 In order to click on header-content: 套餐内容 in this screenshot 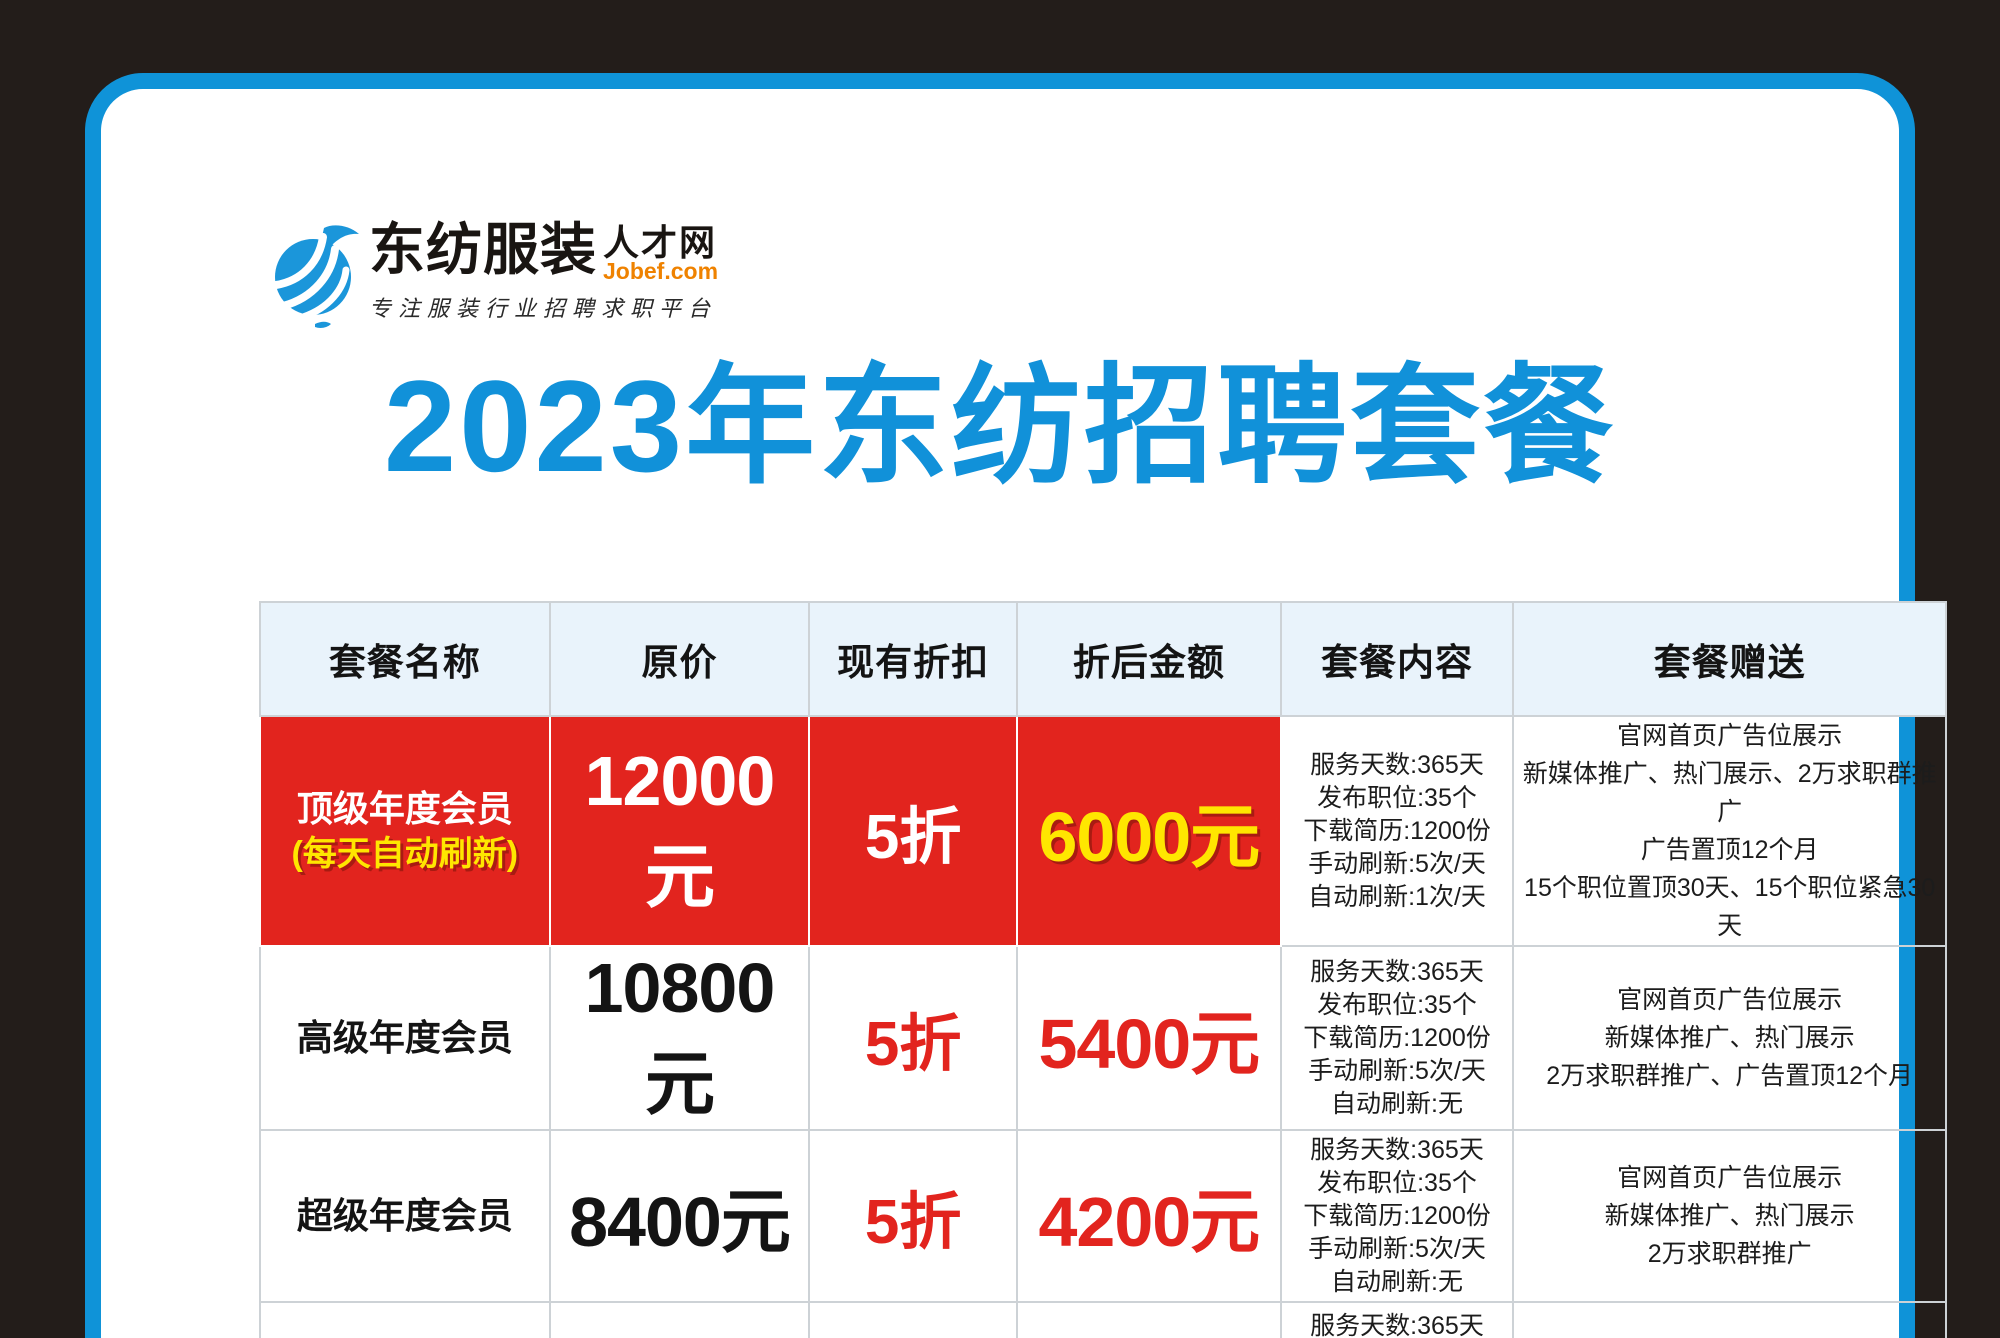, I will do `click(1397, 659)`.